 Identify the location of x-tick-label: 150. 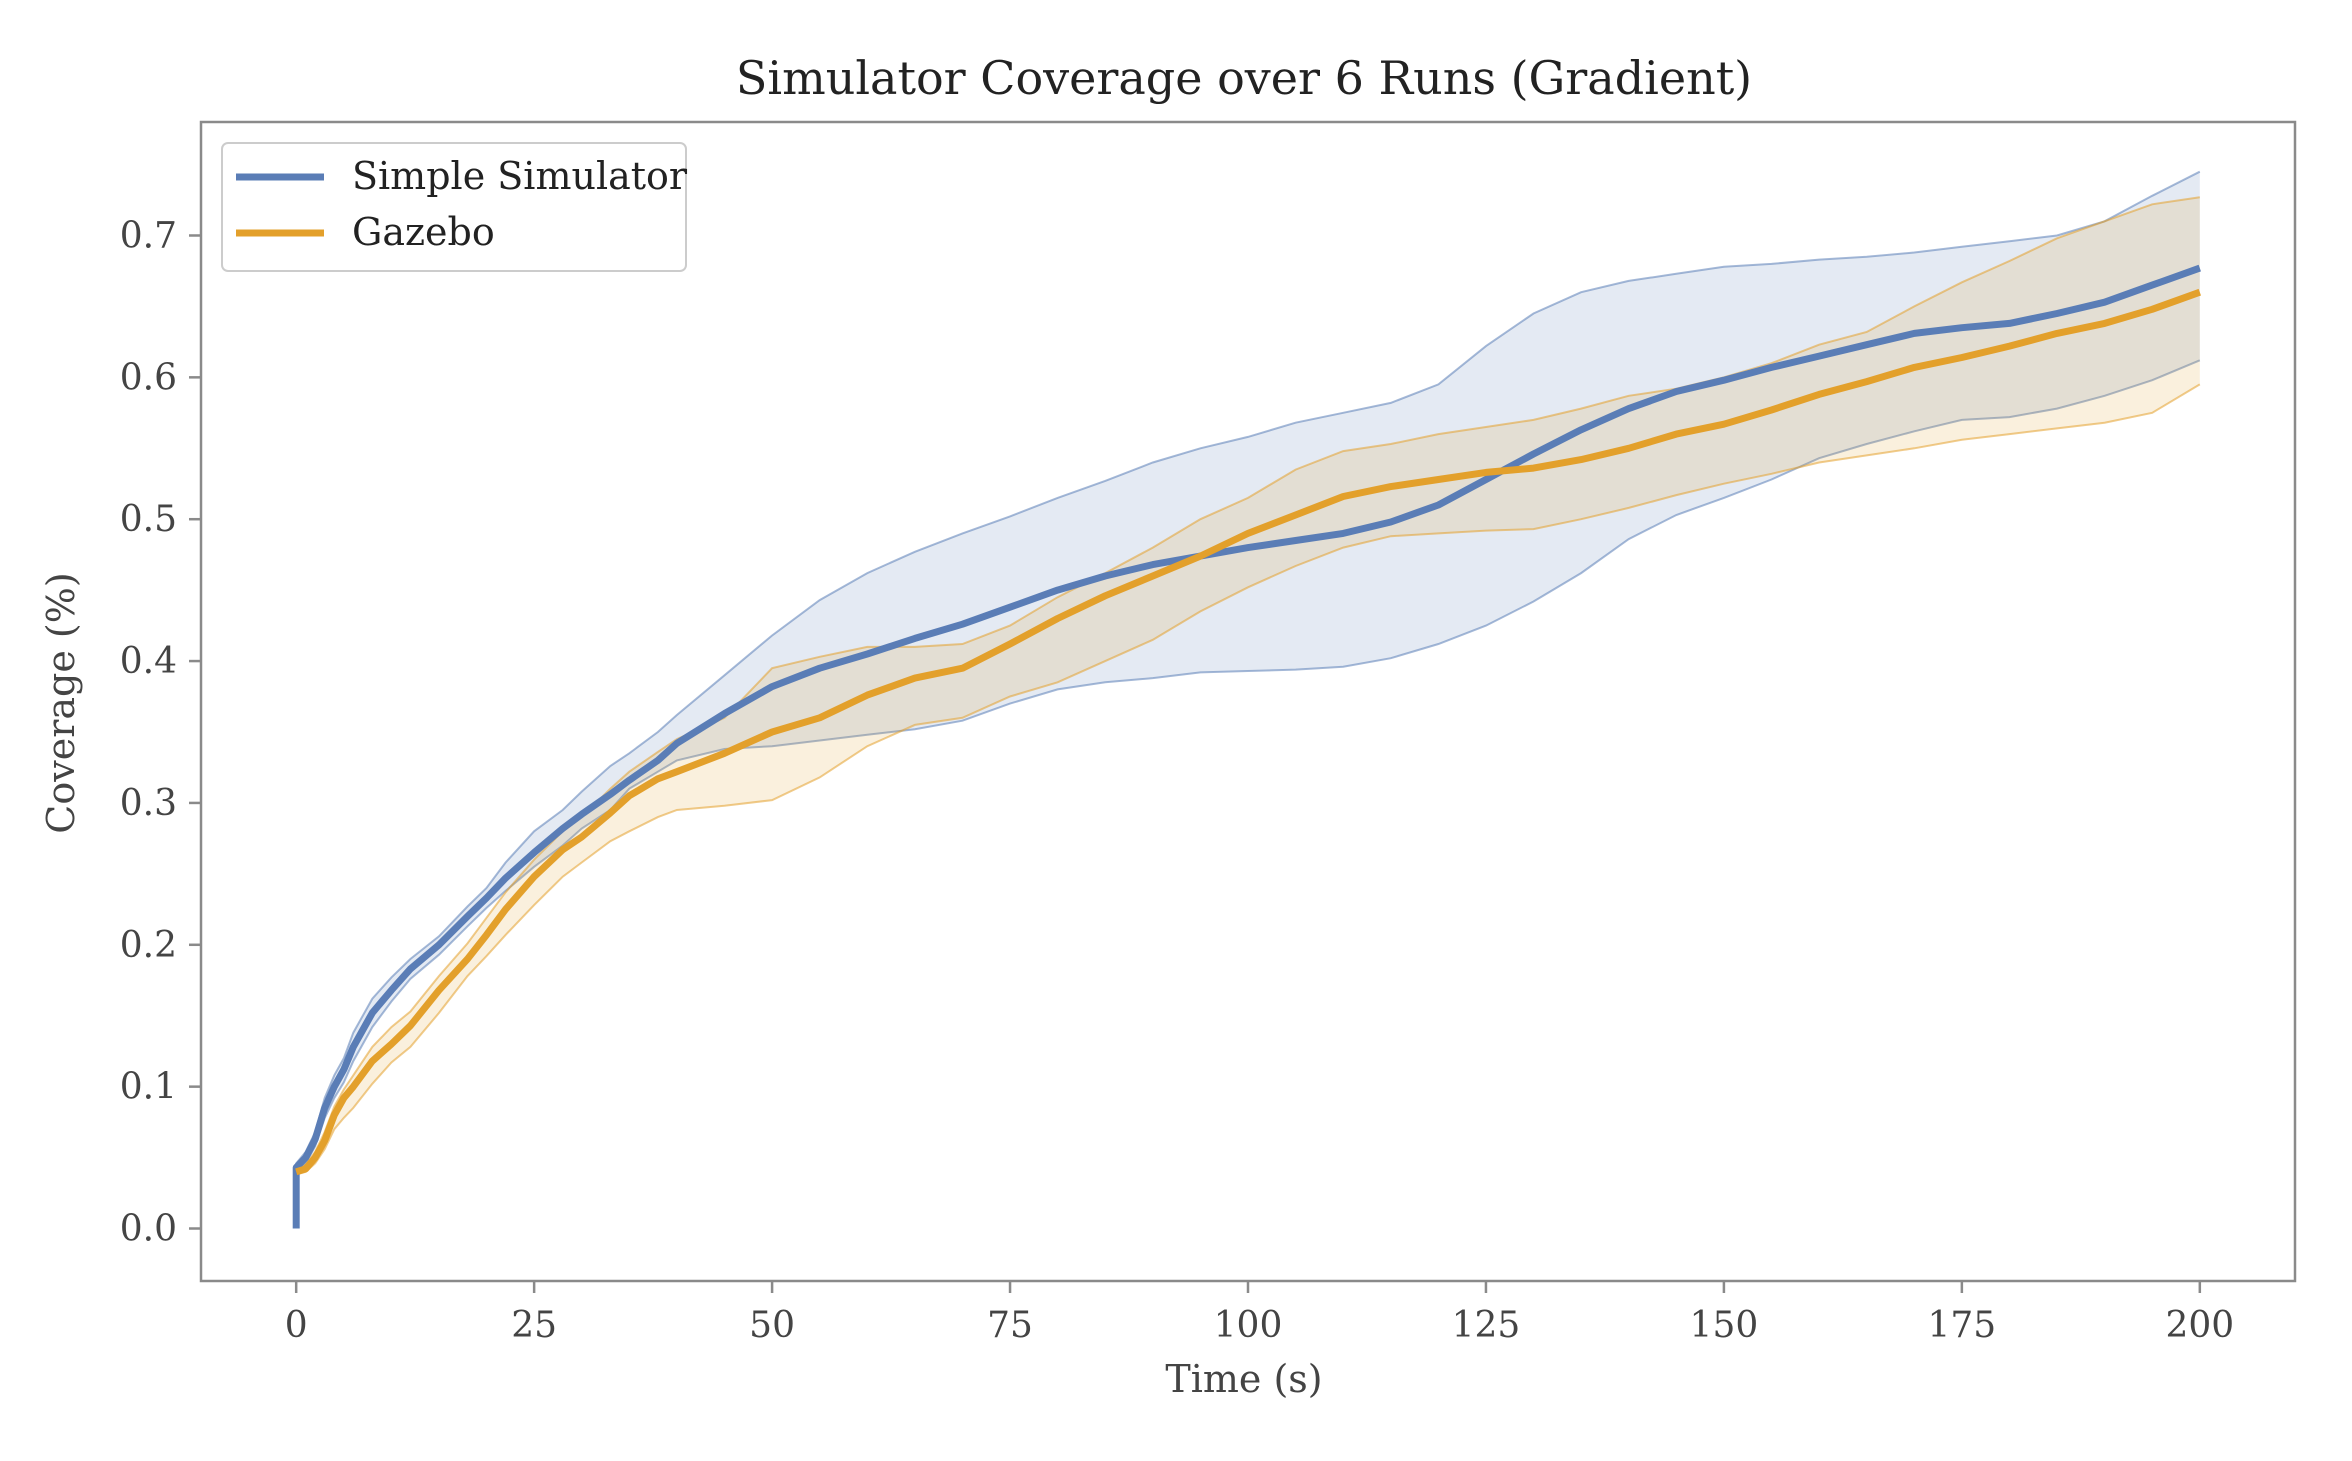
(1724, 1325).